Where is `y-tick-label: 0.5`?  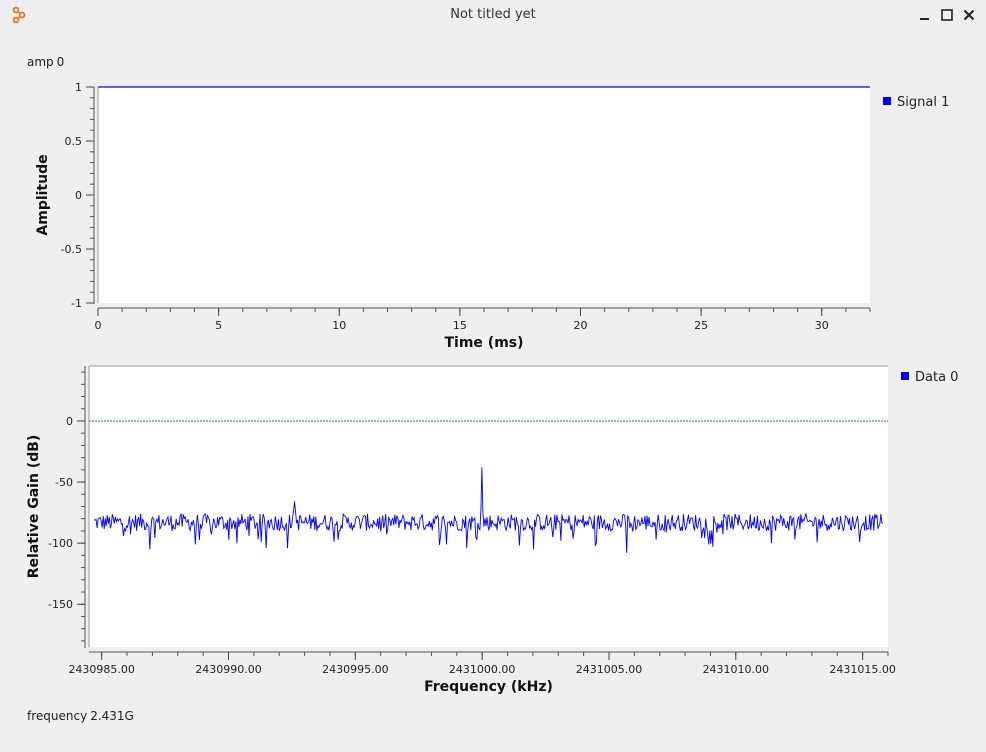 y-tick-label: 0.5 is located at coordinates (74, 141).